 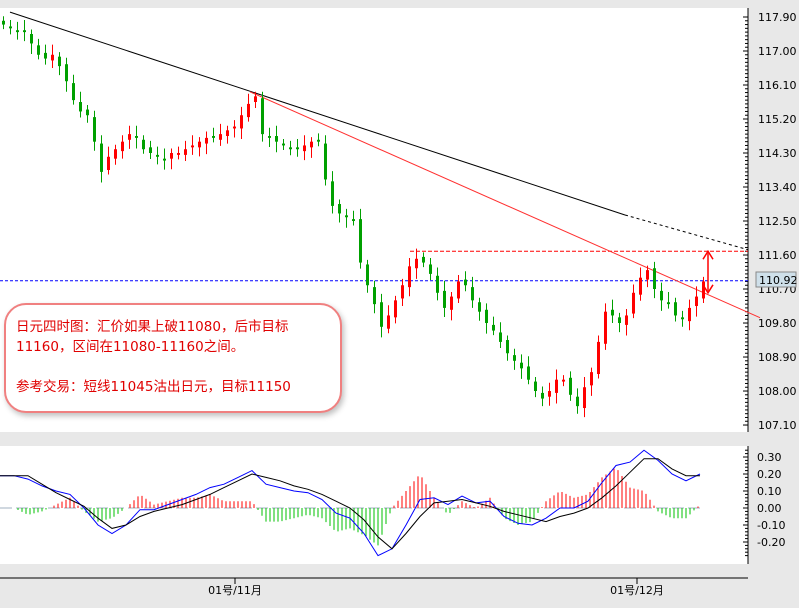 I want to click on price-tick-label: 108.90, so click(x=777, y=357).